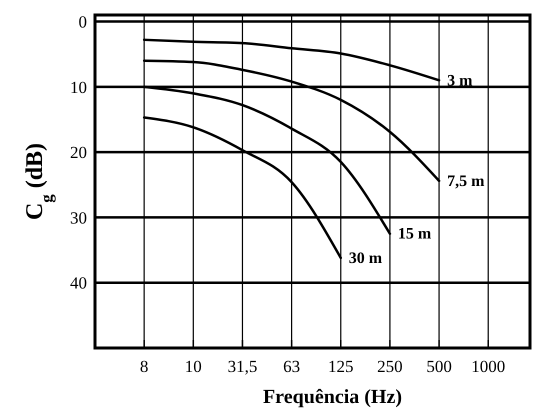 The height and width of the screenshot is (411, 536). What do you see at coordinates (390, 366) in the screenshot?
I see `x-tick-label: 250` at bounding box center [390, 366].